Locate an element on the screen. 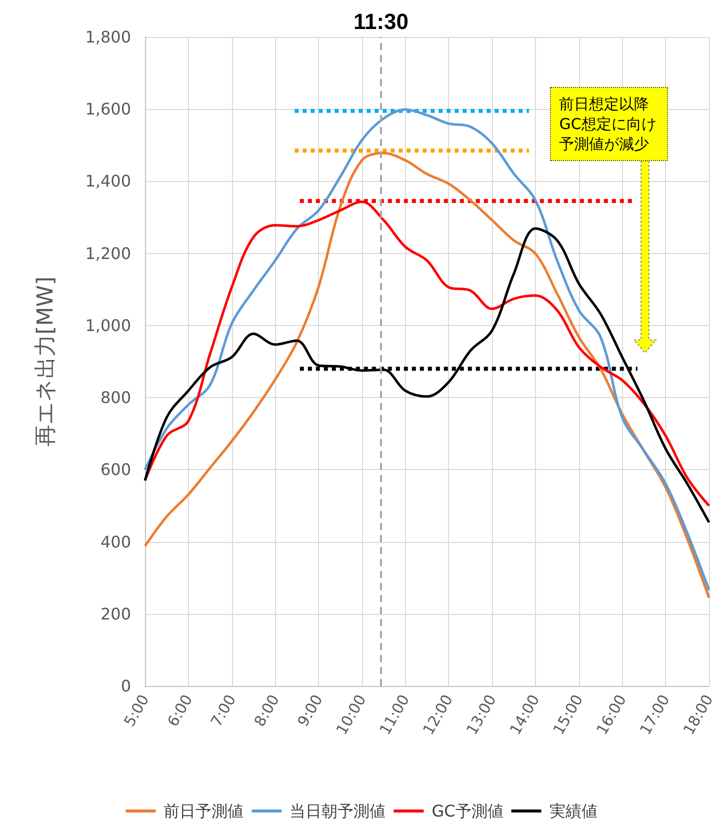 The image size is (723, 832). y-tick-label: 200 is located at coordinates (115, 614).